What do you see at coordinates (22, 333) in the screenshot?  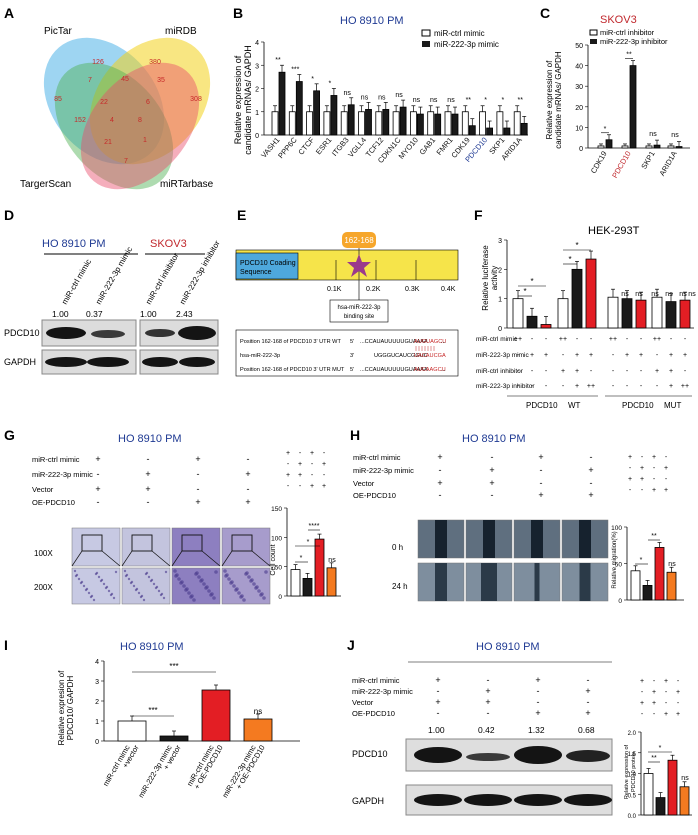 I see `wb-row-pdcd10: PDCD10` at bounding box center [22, 333].